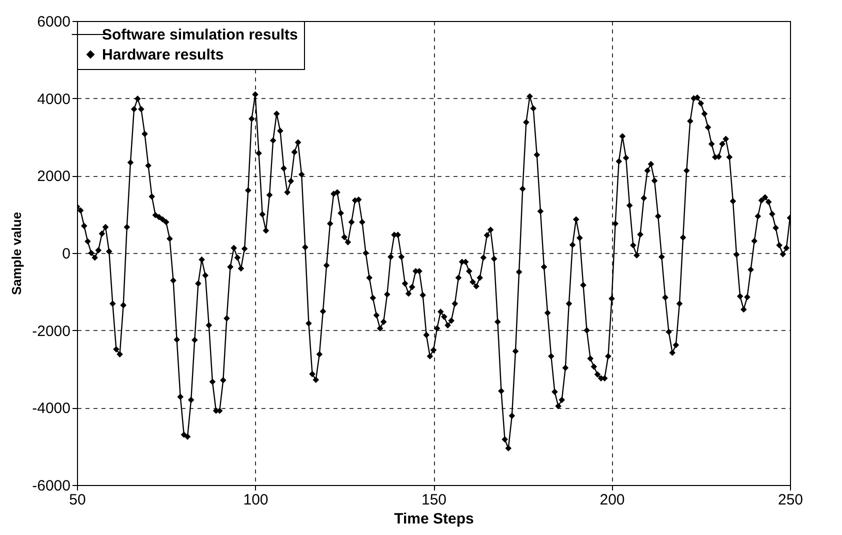 Image resolution: width=842 pixels, height=535 pixels. Describe the element at coordinates (163, 55) in the screenshot. I see `legend-label: Hardware results` at that location.